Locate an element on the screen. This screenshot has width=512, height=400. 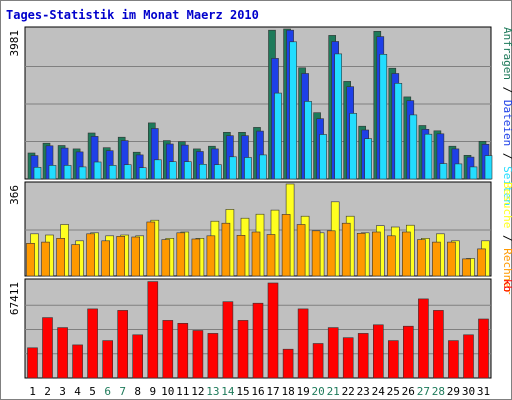
legend-item-anfragen: Anfragen is located at coordinates (506, 53).